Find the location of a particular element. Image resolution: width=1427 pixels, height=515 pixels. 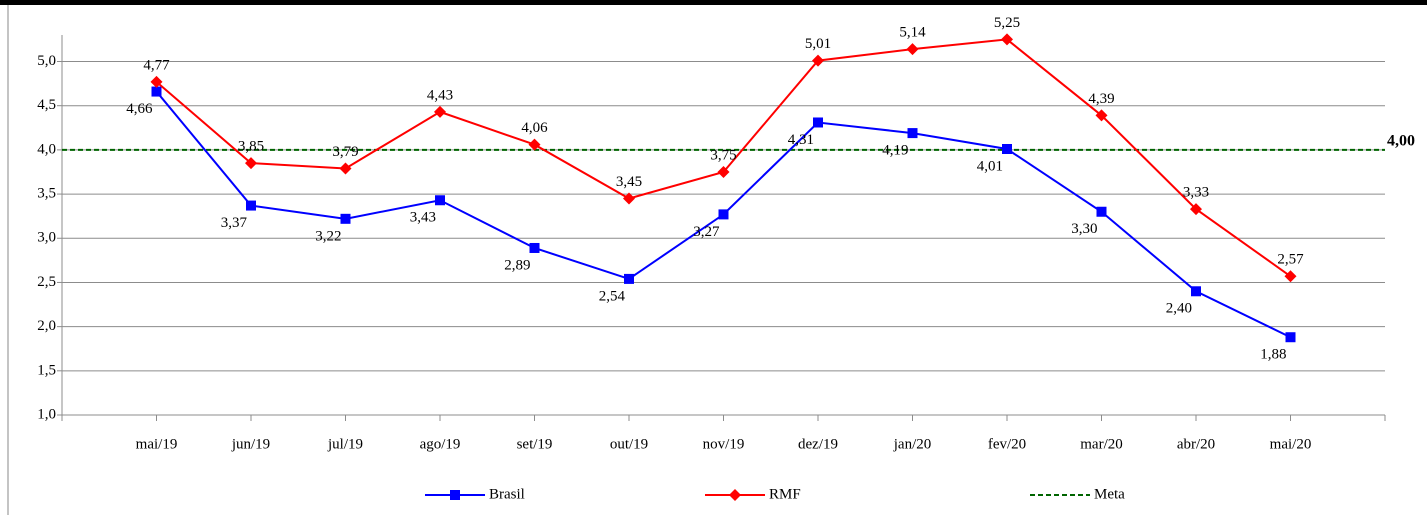

data-label: 4,06 is located at coordinates (534, 128).